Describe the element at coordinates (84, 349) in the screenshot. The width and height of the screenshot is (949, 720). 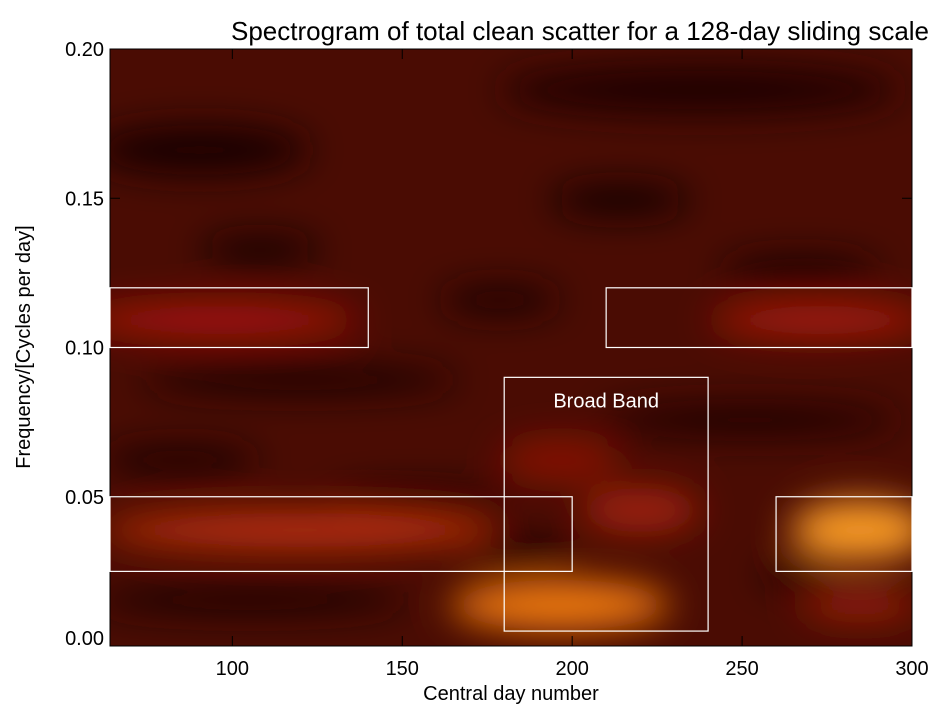
I see `y-tick-label: 0.10` at that location.